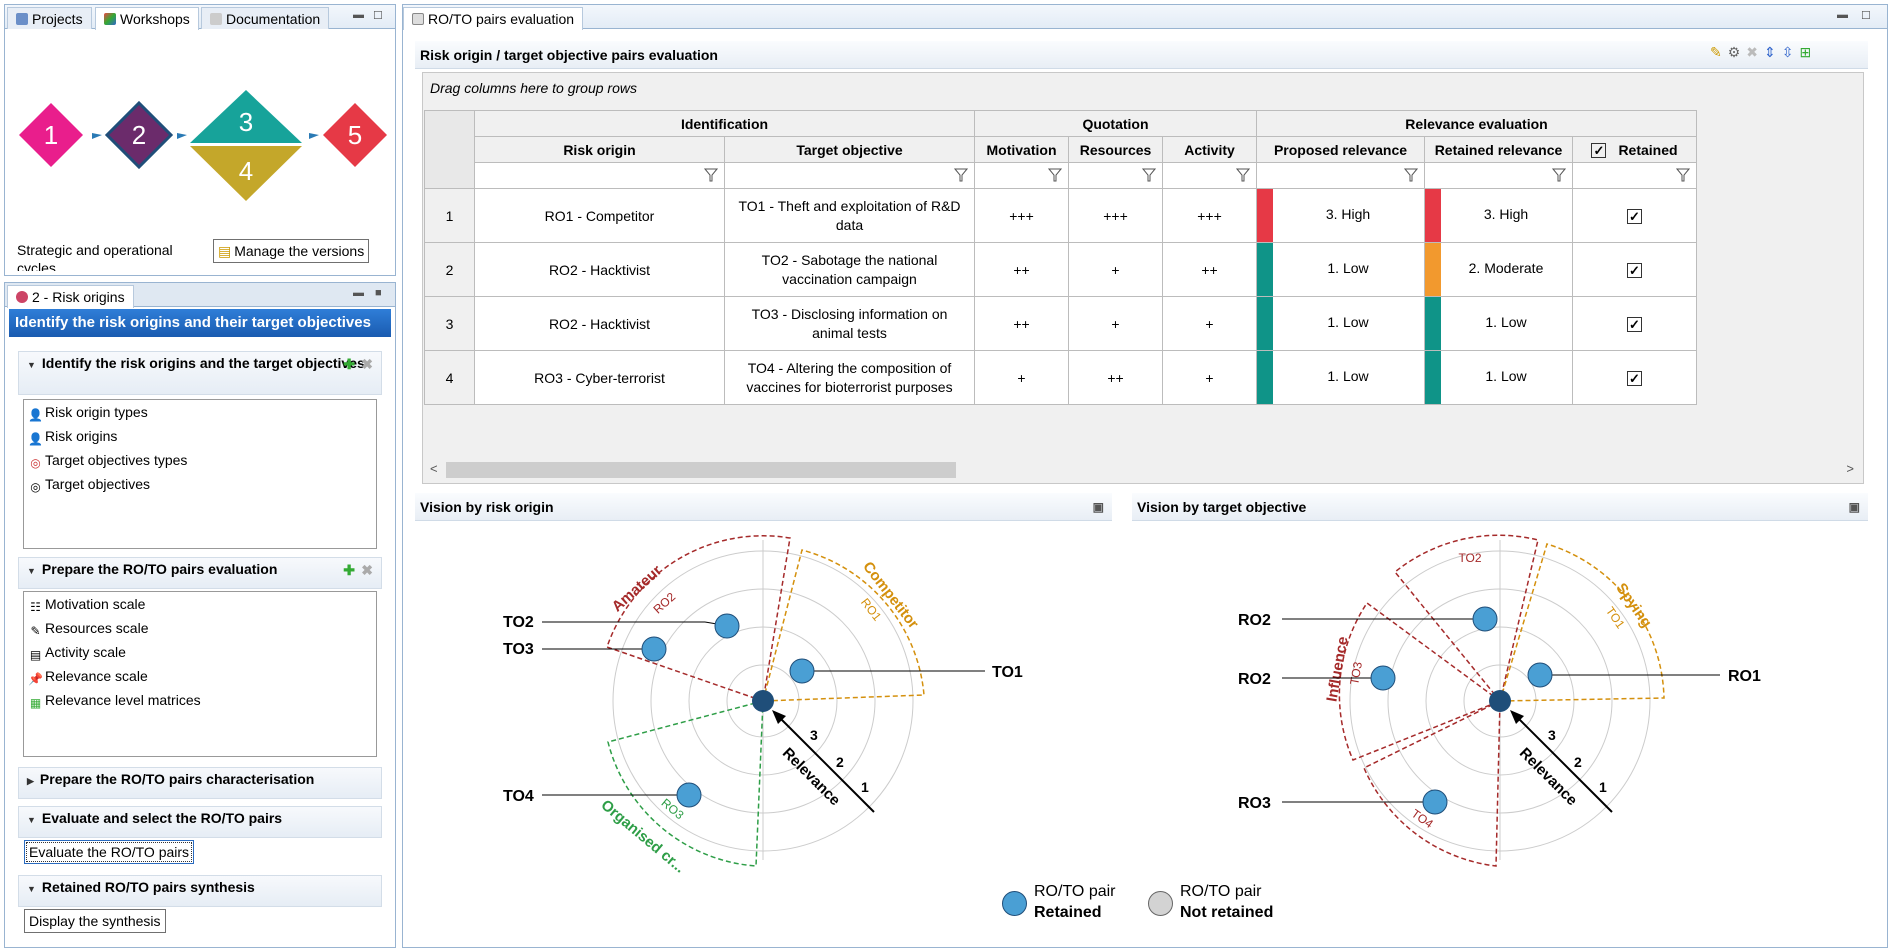 The image size is (1892, 951). Describe the element at coordinates (1115, 215) in the screenshot. I see `cell-resources: +++` at that location.